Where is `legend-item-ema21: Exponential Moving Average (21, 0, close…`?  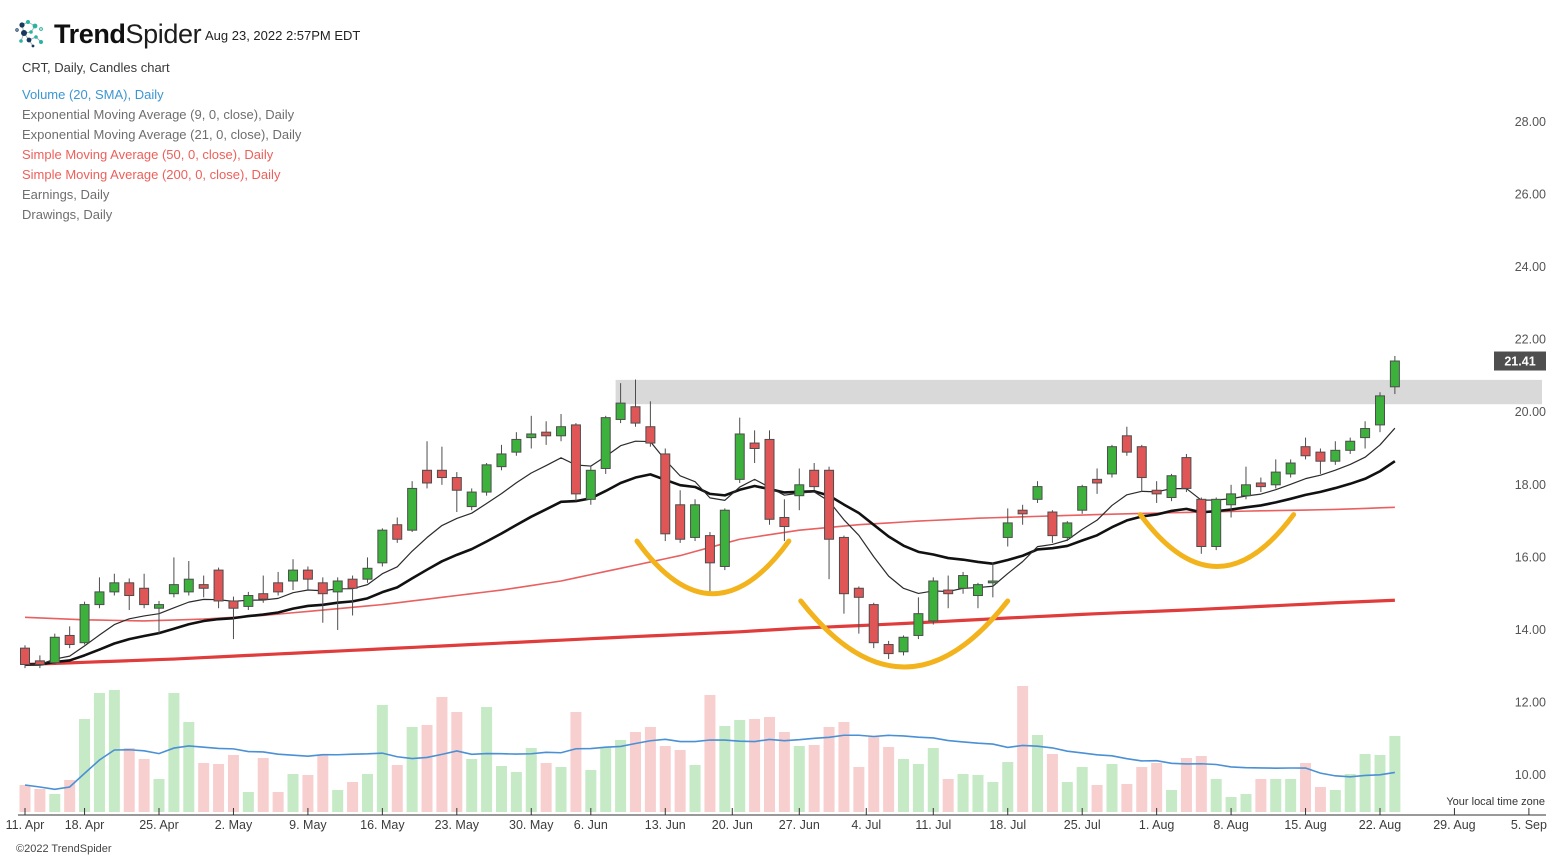 legend-item-ema21: Exponential Moving Average (21, 0, close… is located at coordinates (162, 134).